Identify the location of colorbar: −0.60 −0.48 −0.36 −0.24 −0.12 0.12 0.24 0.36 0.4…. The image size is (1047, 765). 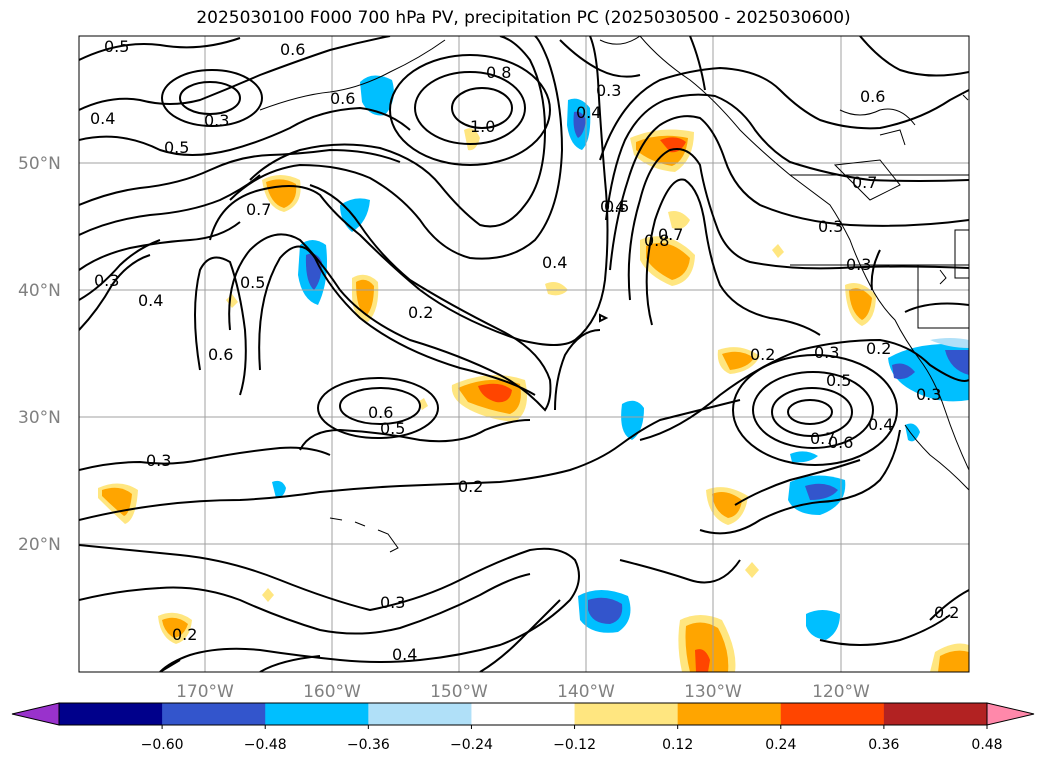
(523, 727).